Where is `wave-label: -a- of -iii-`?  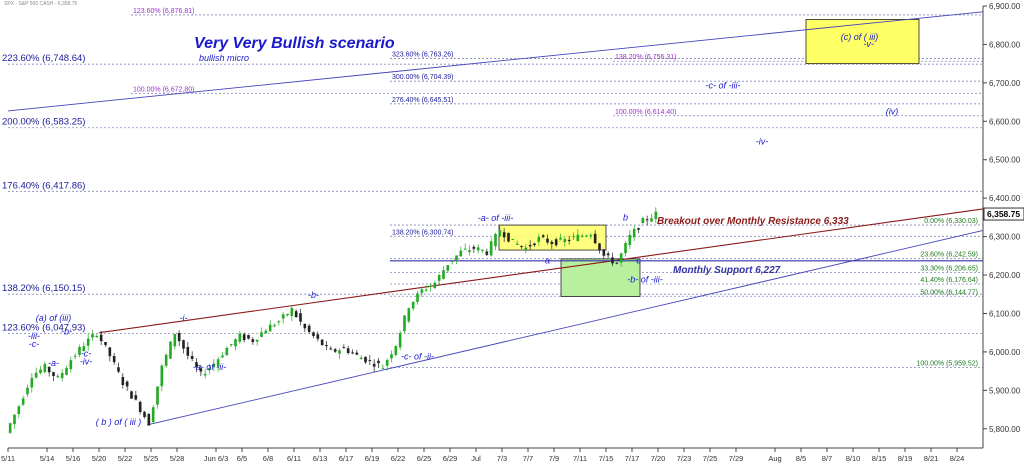
wave-label: -a- of -iii- is located at coordinates (496, 218).